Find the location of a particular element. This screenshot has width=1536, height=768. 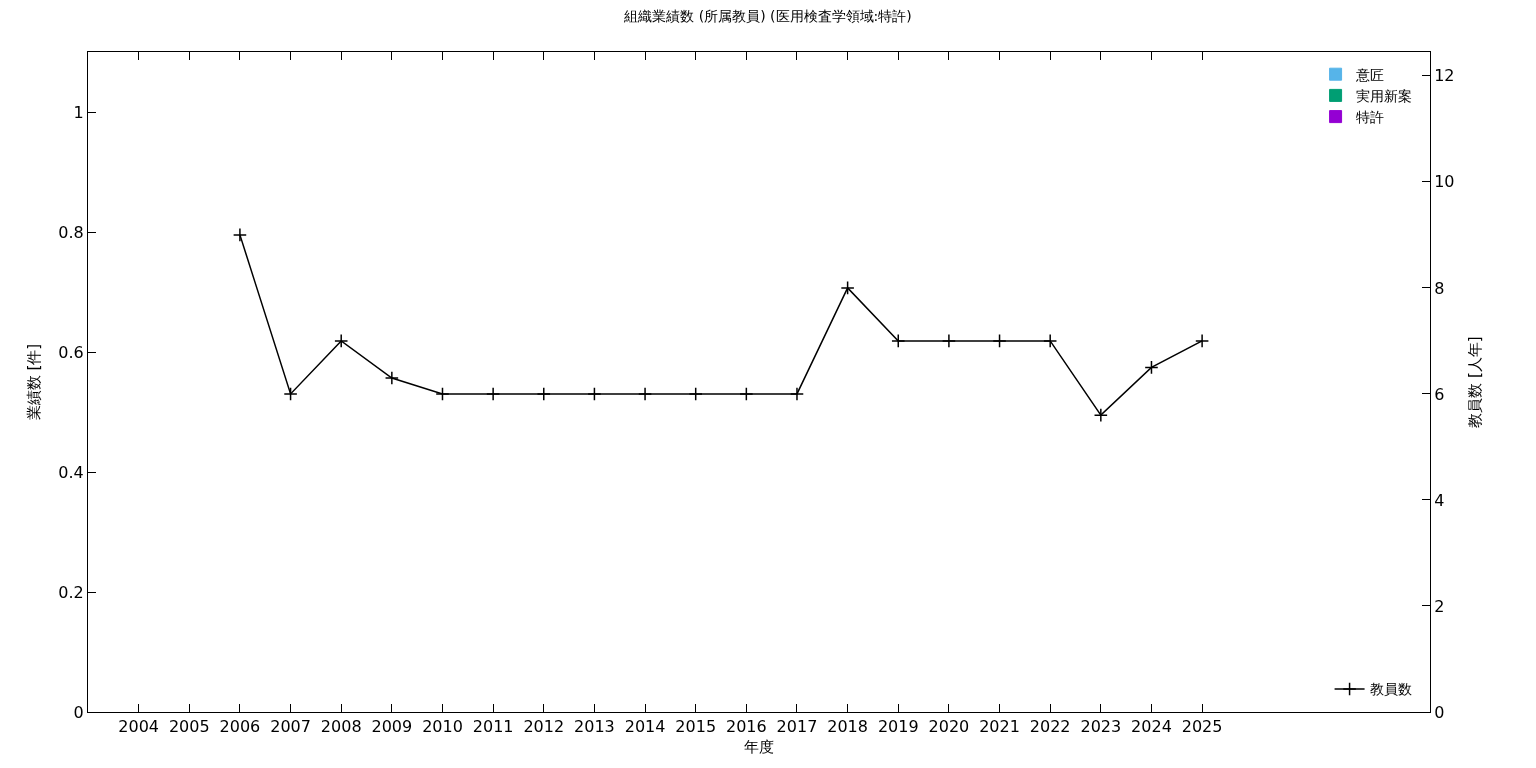

y2-axis-title: 教員数 [人年] is located at coordinates (1474, 382).